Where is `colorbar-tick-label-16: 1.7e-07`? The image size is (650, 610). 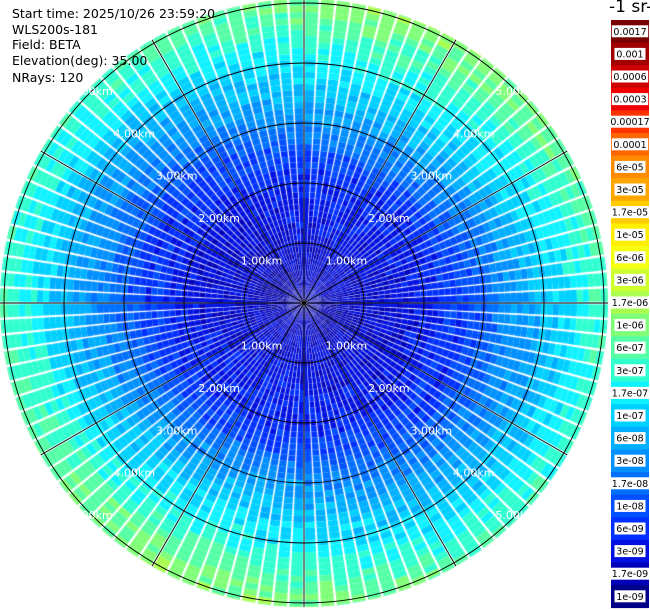 colorbar-tick-label-16: 1.7e-07 is located at coordinates (630, 393).